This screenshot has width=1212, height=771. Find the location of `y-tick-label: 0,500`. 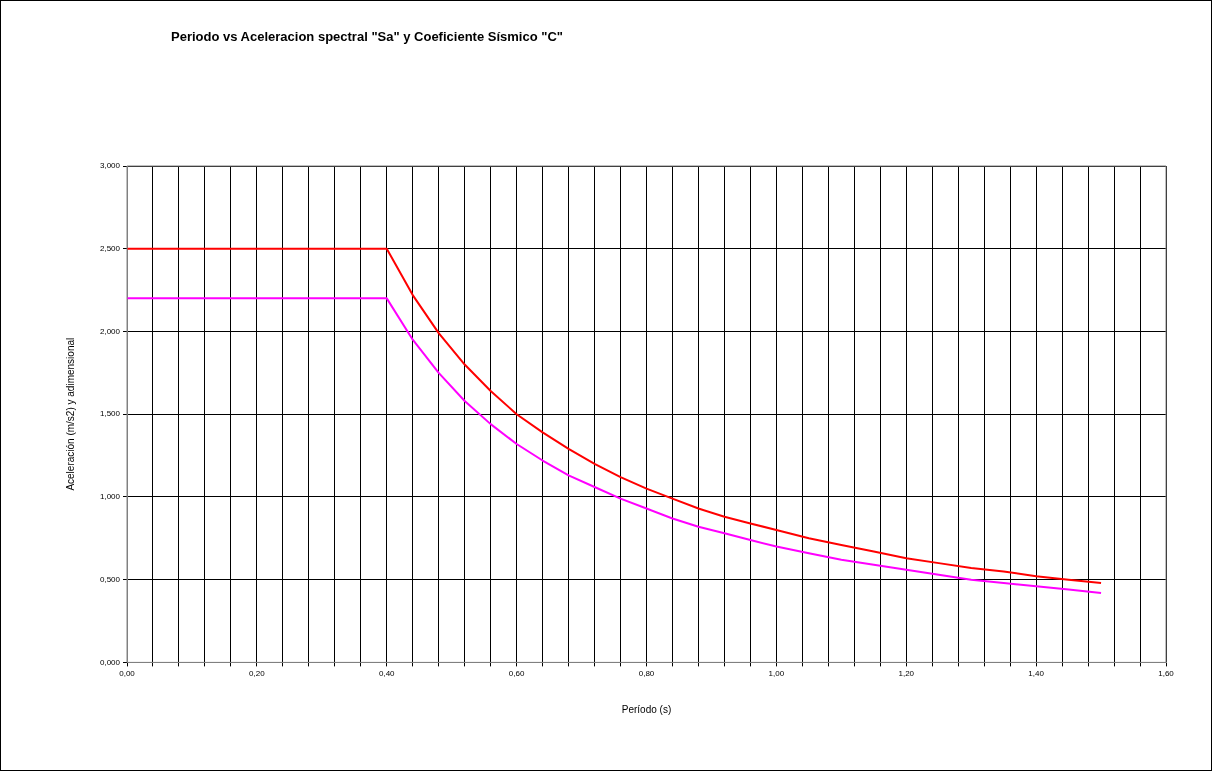

y-tick-label: 0,500 is located at coordinates (110, 579).